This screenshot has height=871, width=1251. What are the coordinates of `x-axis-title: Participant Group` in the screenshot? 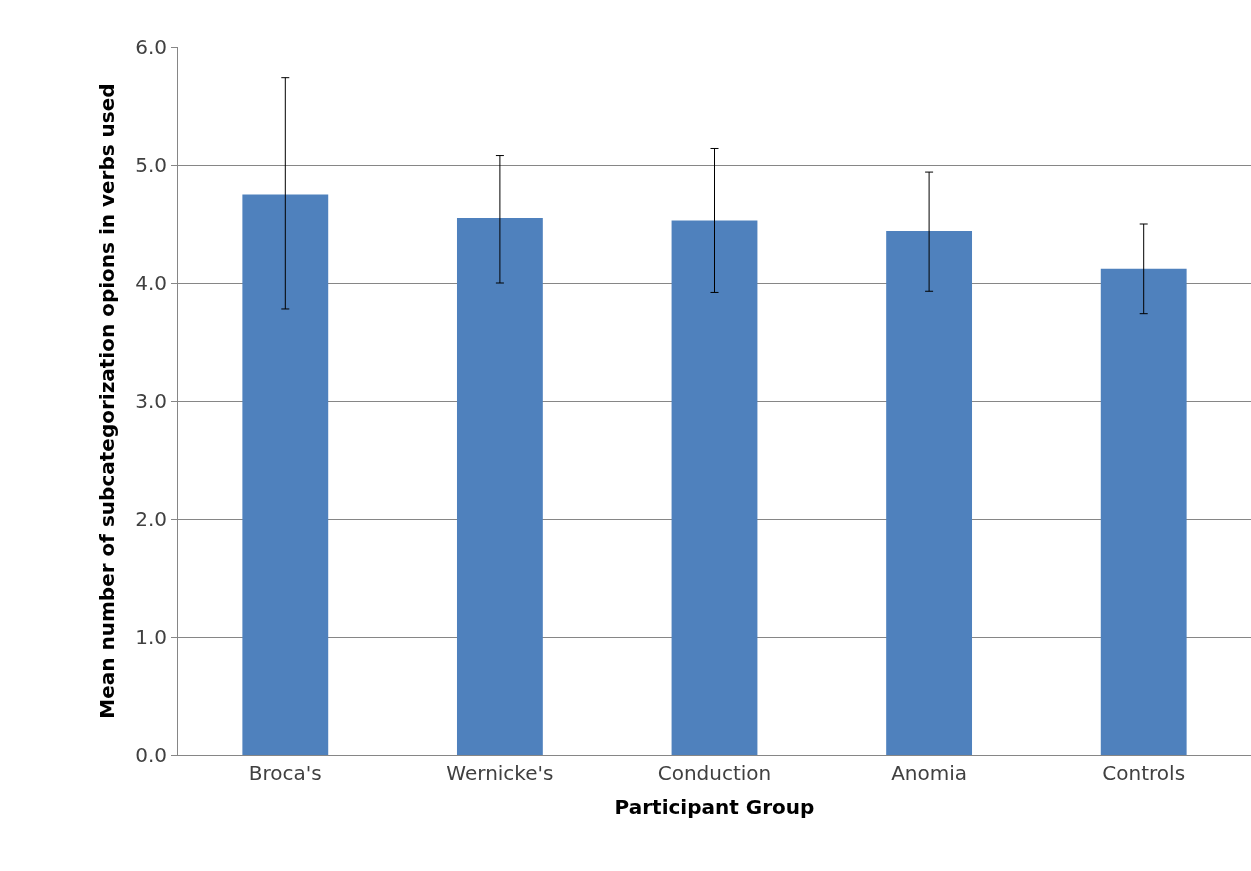 It's located at (714, 806).